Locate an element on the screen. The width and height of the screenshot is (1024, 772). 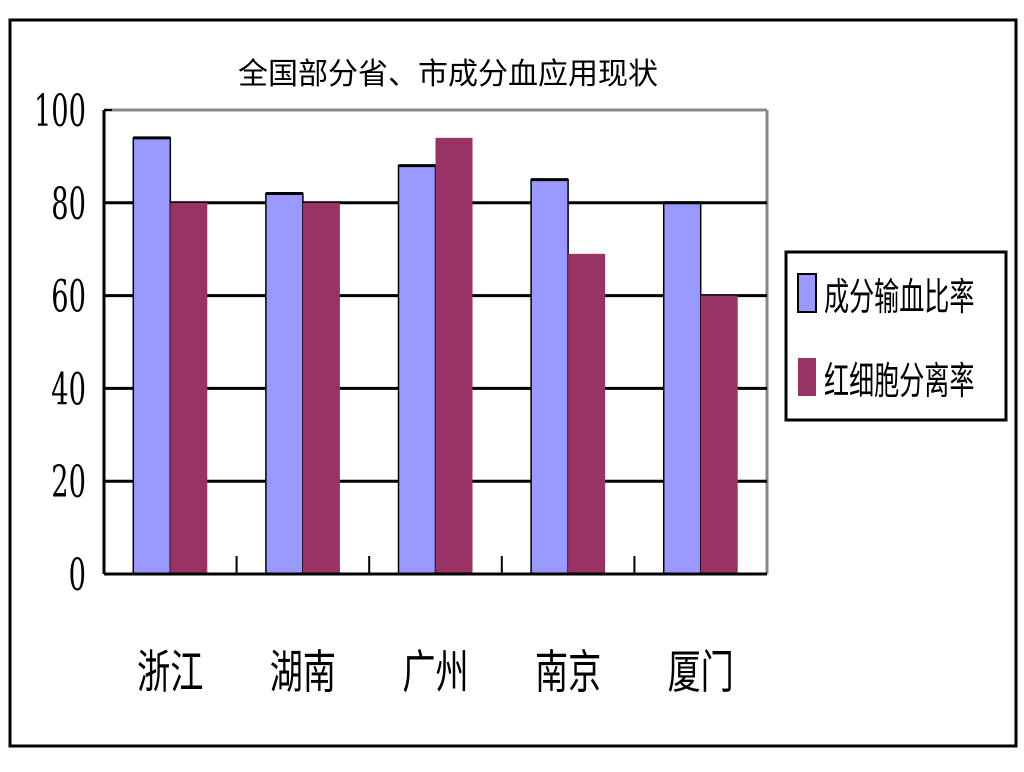
x-tick-label: 南京 is located at coordinates (568, 673).